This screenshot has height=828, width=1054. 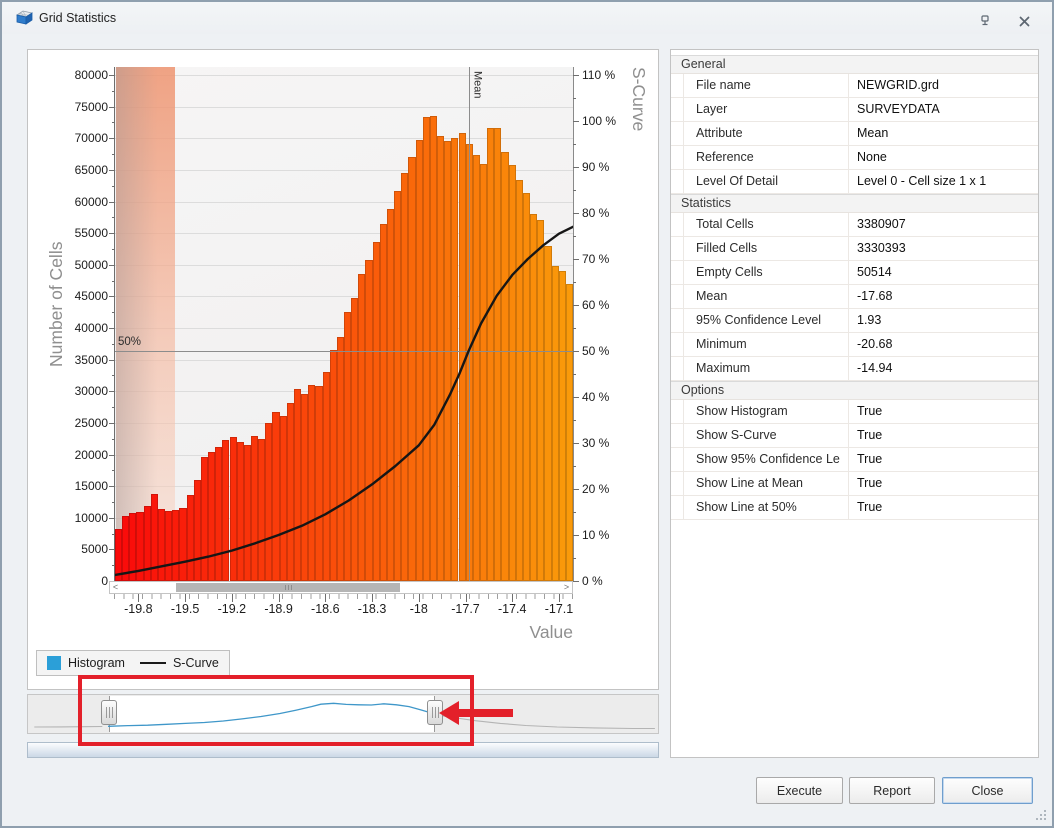 I want to click on close-icon, so click(x=1024, y=21).